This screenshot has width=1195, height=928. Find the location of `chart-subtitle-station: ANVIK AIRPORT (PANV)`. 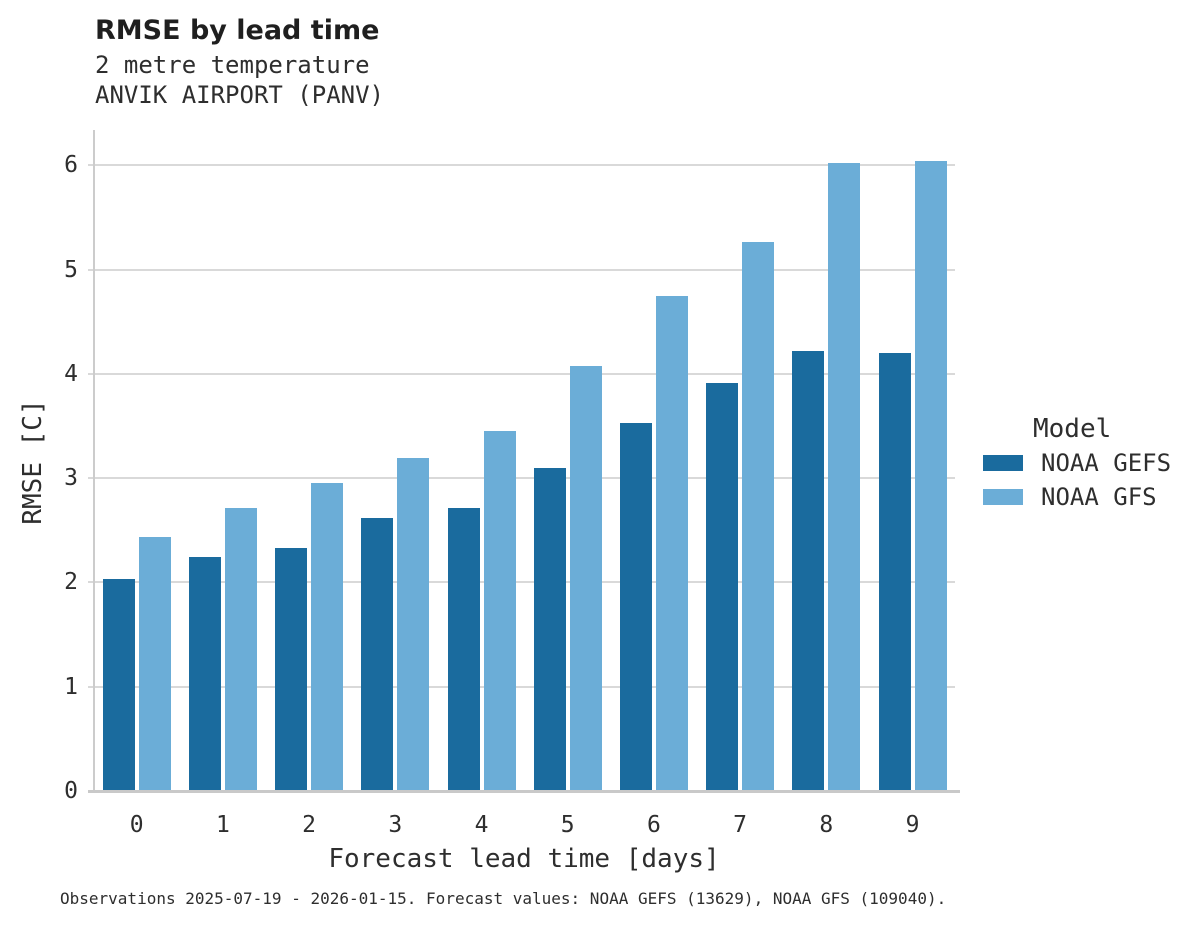

chart-subtitle-station: ANVIK AIRPORT (PANV) is located at coordinates (239, 95).